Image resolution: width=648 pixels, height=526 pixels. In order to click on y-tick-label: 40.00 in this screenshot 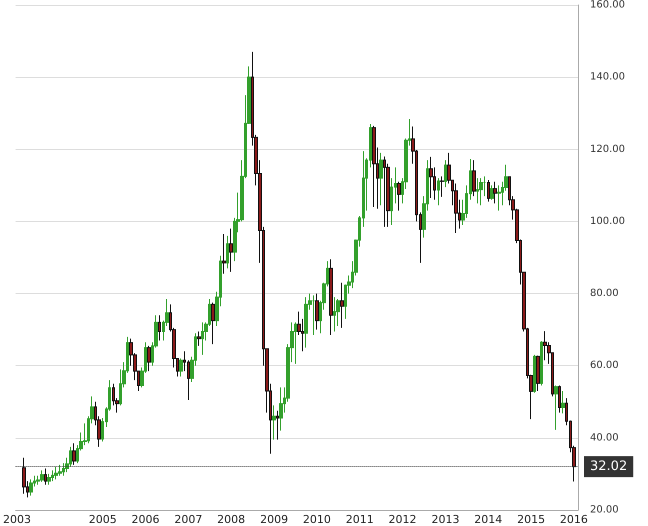, I will do `click(604, 438)`.